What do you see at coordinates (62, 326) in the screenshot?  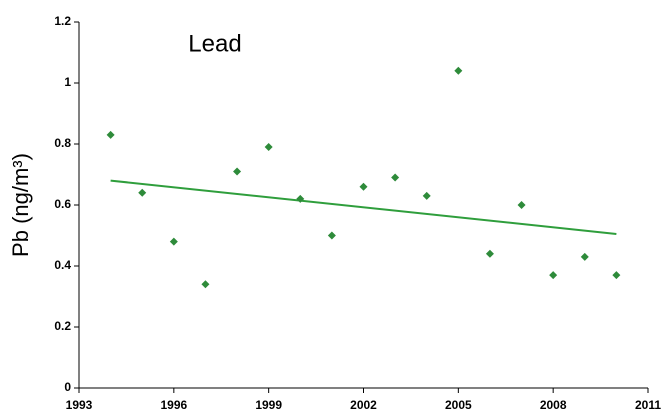 I see `y-tick-label: 0.2` at bounding box center [62, 326].